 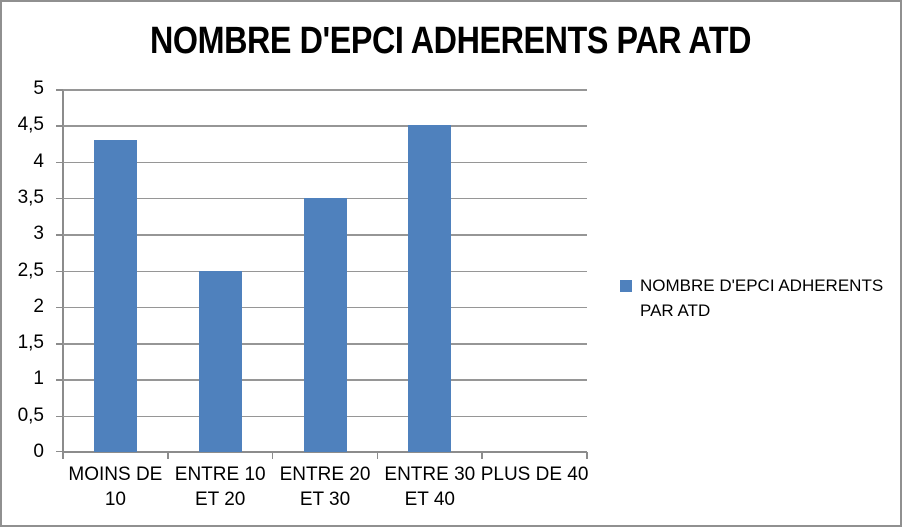 What do you see at coordinates (38, 161) in the screenshot?
I see `y-tick-label: 4` at bounding box center [38, 161].